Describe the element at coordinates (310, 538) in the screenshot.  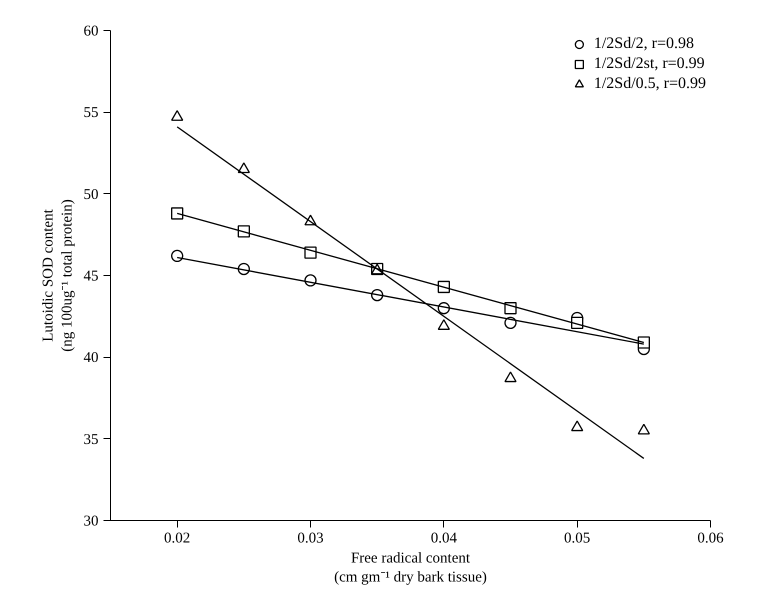
I see `x-tick-label: 0.03` at that location.